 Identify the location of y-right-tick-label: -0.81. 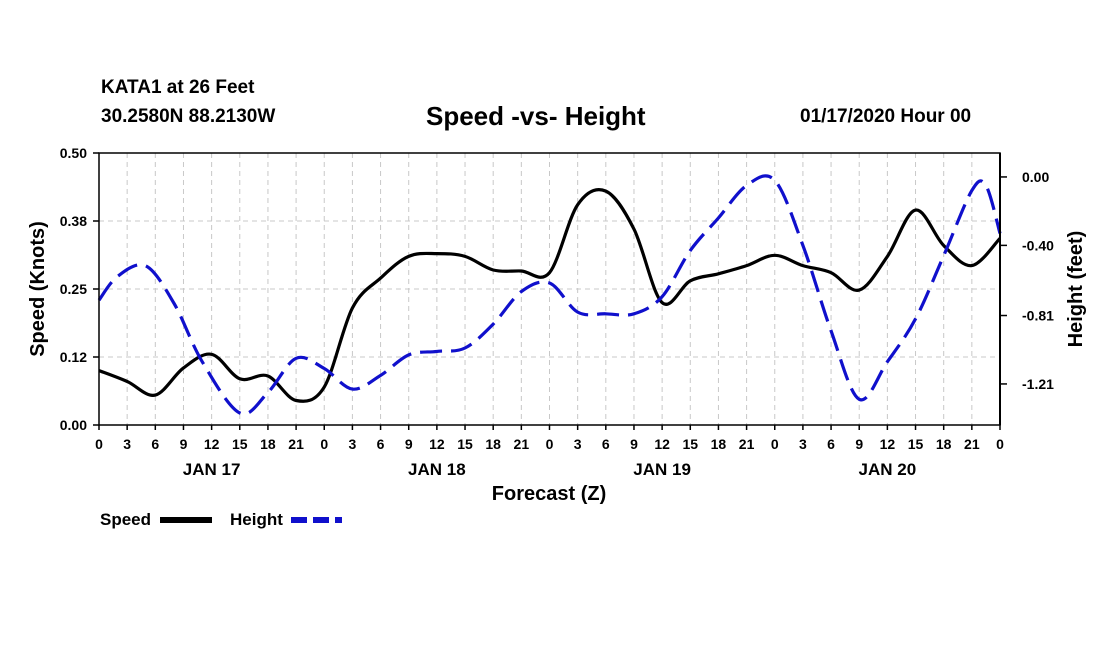
(1038, 316).